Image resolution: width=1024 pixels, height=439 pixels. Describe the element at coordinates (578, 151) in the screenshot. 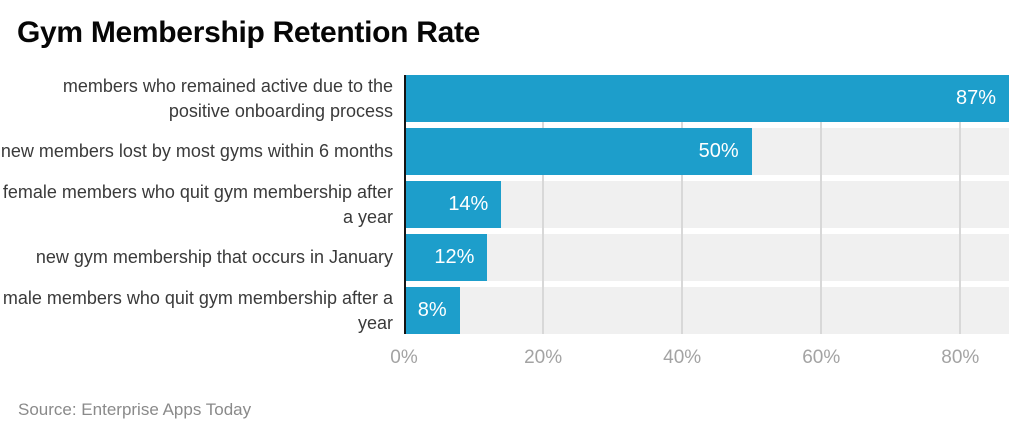

I see `bar: 50%` at that location.